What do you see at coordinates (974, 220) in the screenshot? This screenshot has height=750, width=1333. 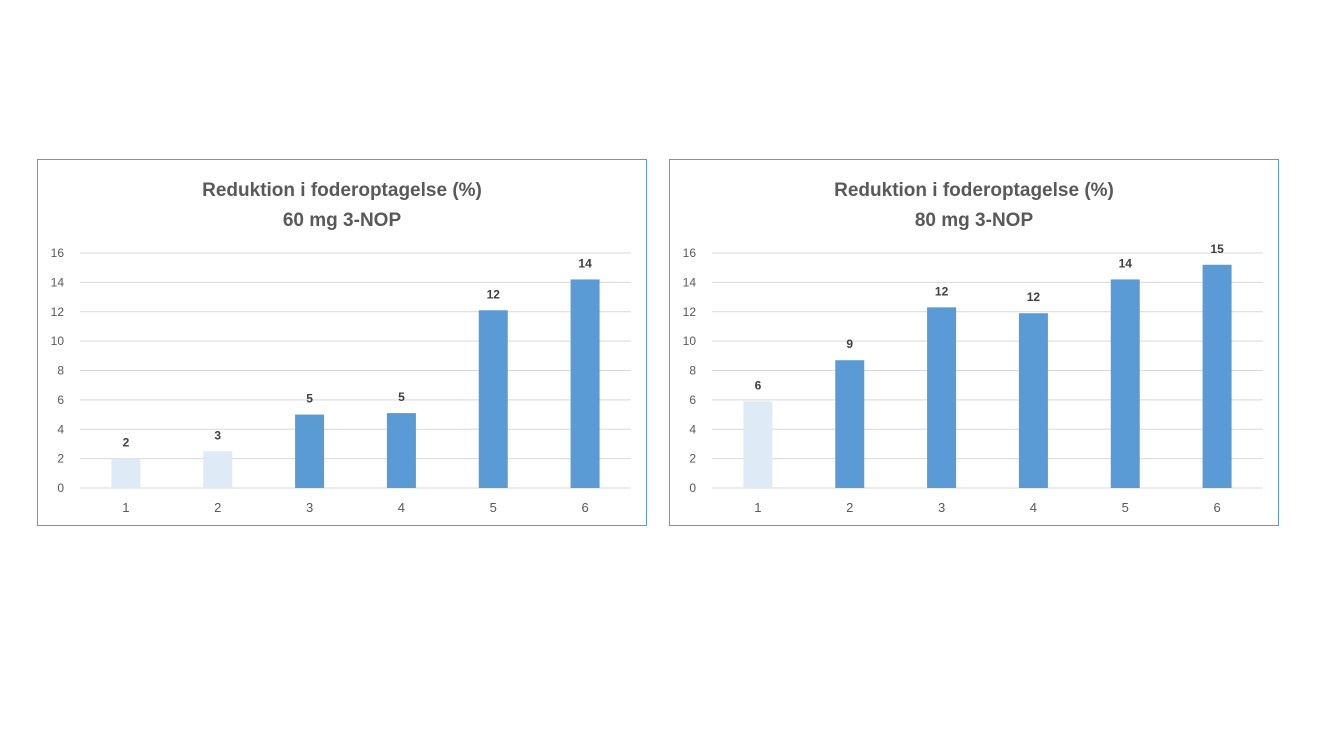 I see `chart-subtitle: 80 mg 3-NOP` at bounding box center [974, 220].